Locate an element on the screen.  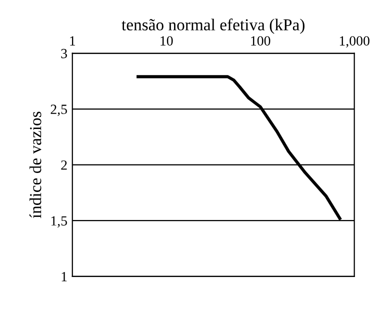
y-tick-label: 1,5 is located at coordinates (59, 222).